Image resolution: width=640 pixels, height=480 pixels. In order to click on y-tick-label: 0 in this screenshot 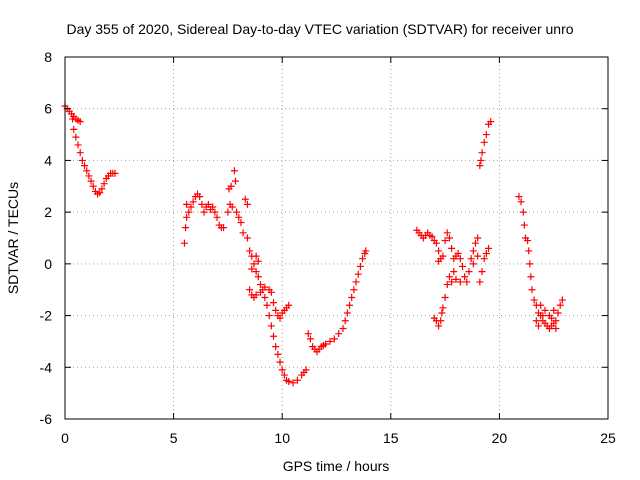, I will do `click(48, 264)`.